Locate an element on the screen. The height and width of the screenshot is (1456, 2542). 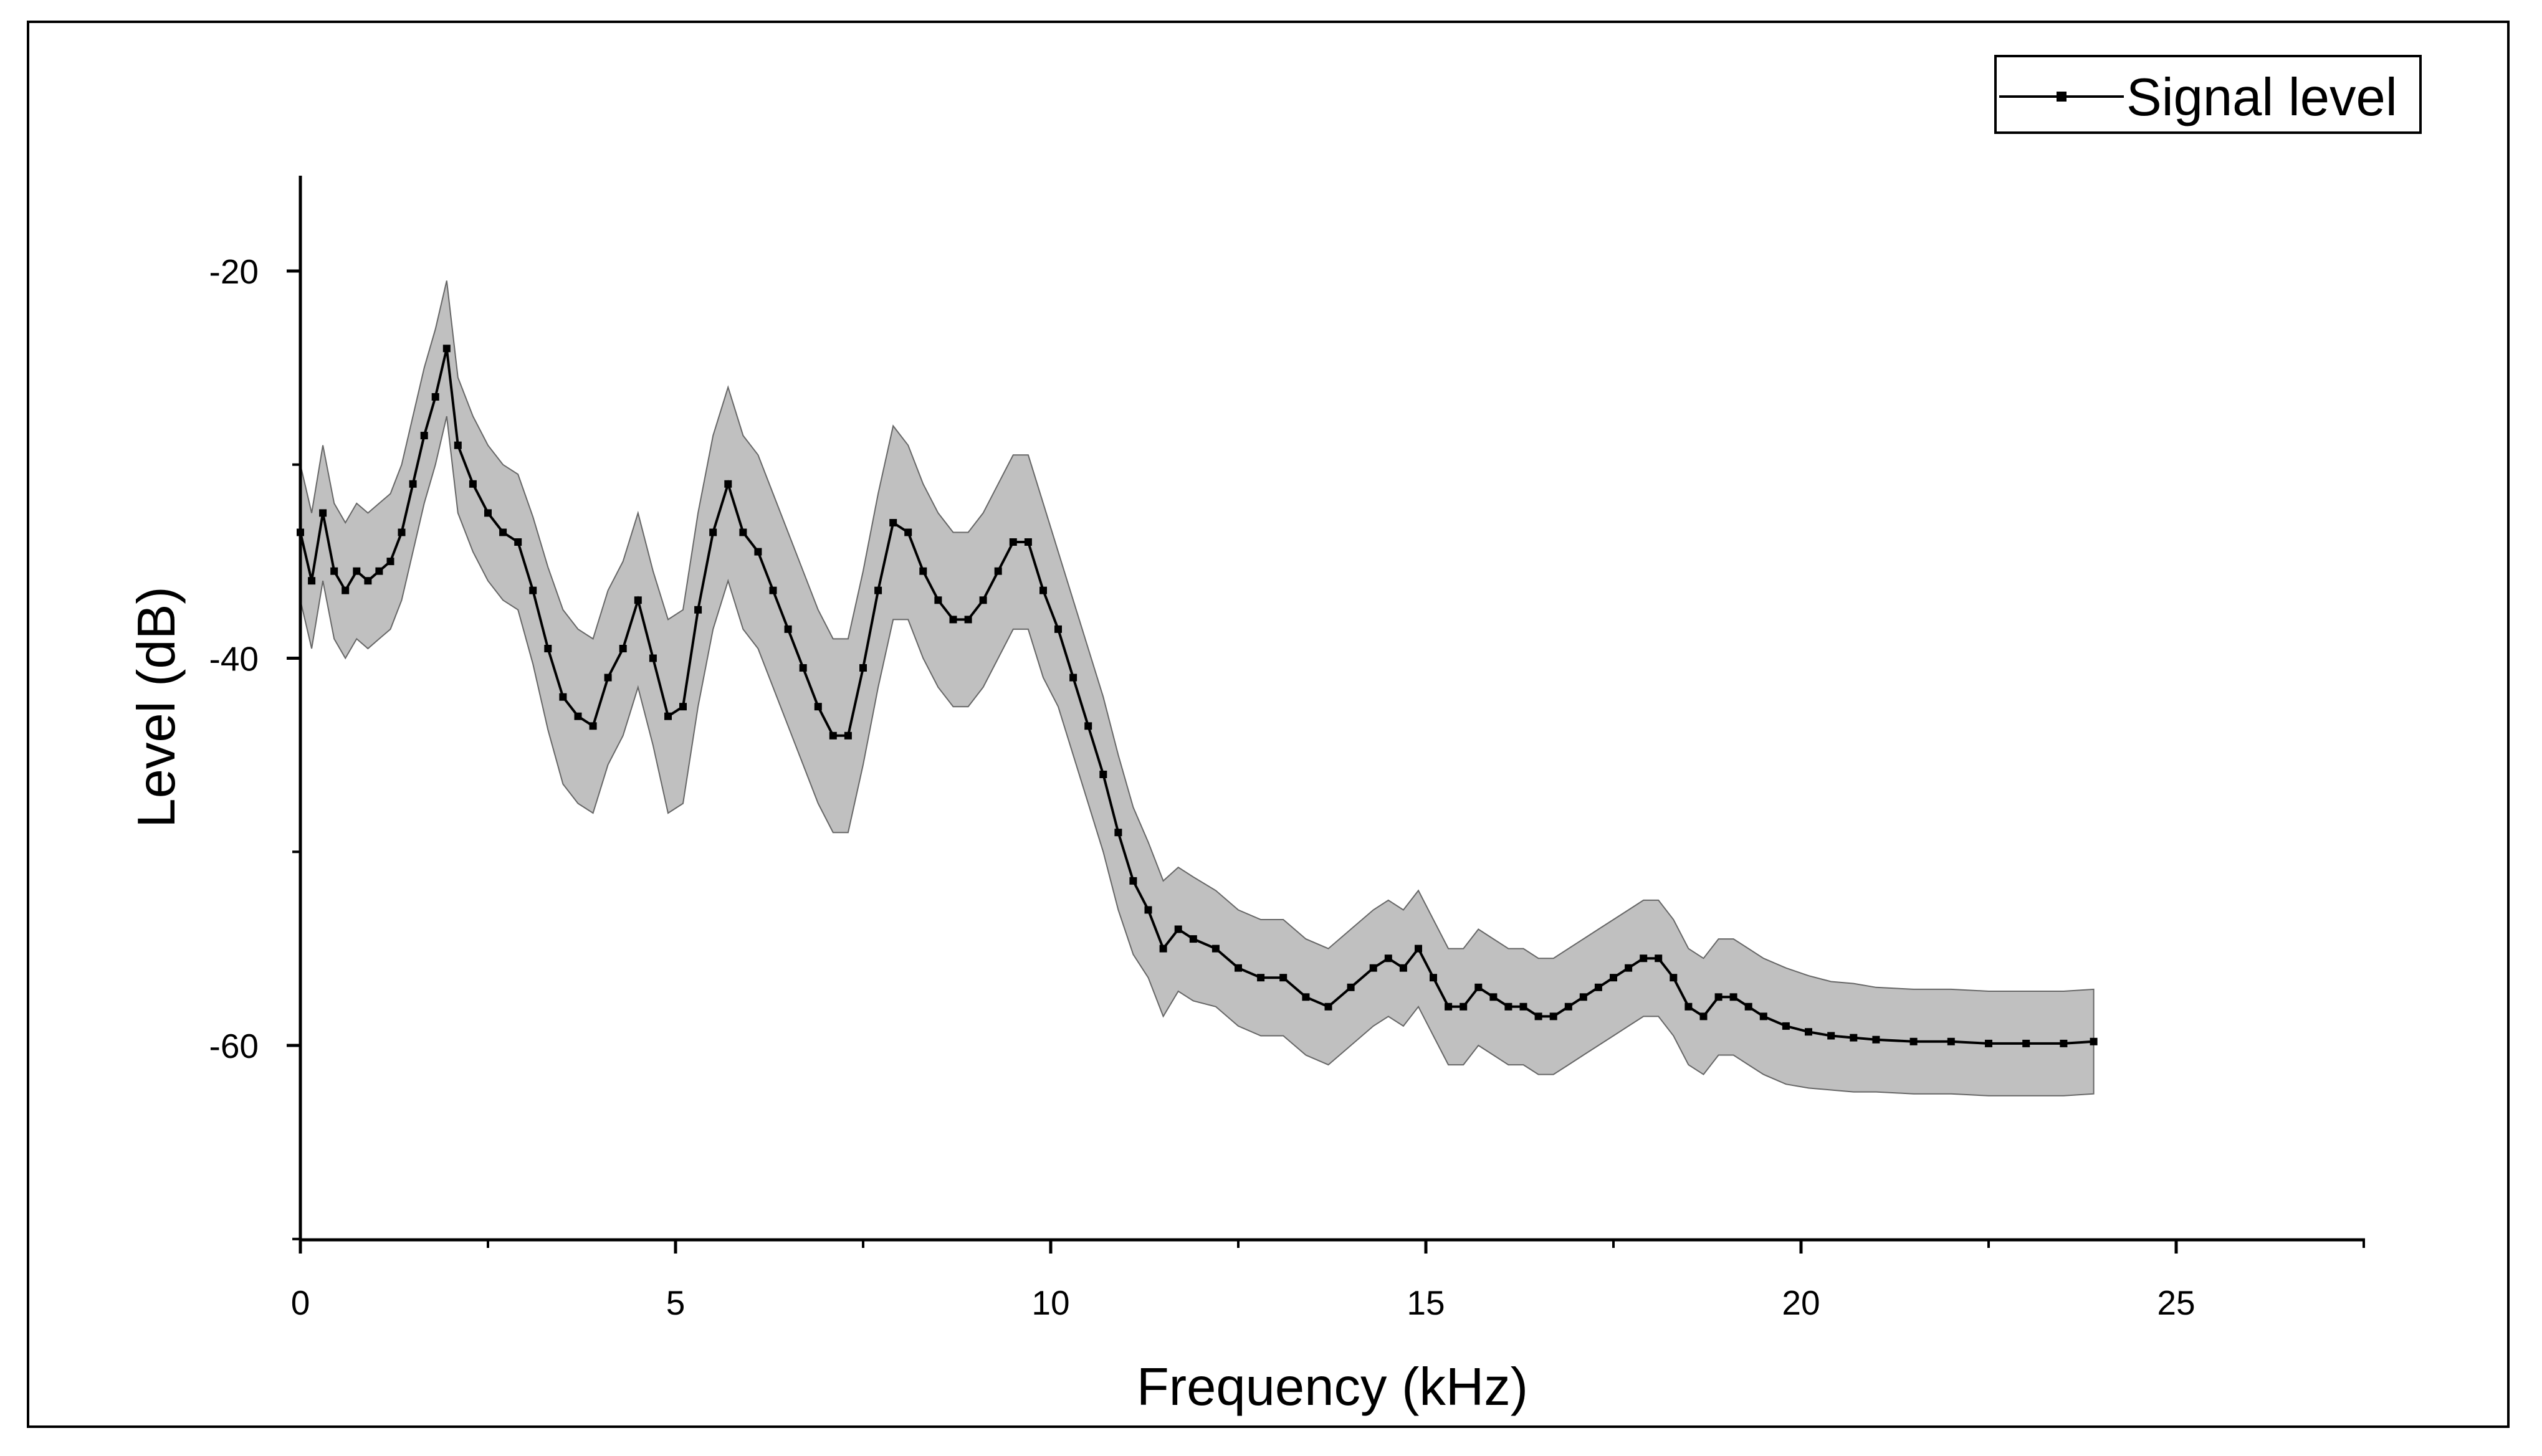
x-tick-label: 25 is located at coordinates (2176, 1302).